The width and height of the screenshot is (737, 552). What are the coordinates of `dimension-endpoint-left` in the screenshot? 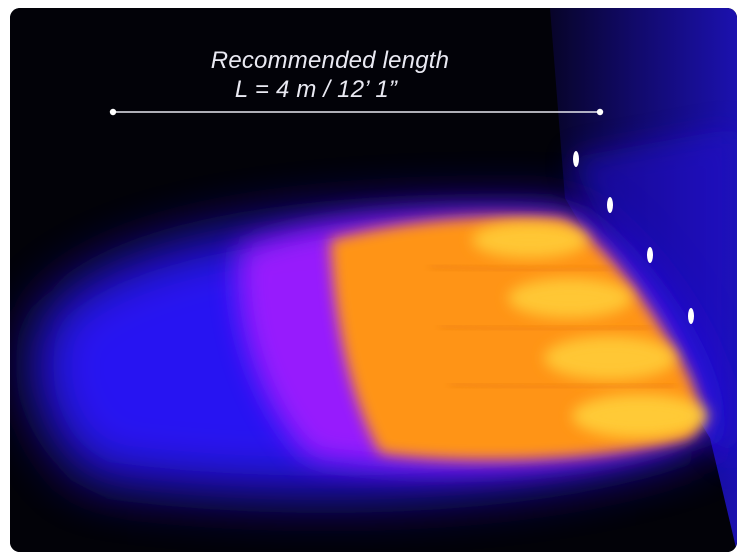 It's located at (113, 112).